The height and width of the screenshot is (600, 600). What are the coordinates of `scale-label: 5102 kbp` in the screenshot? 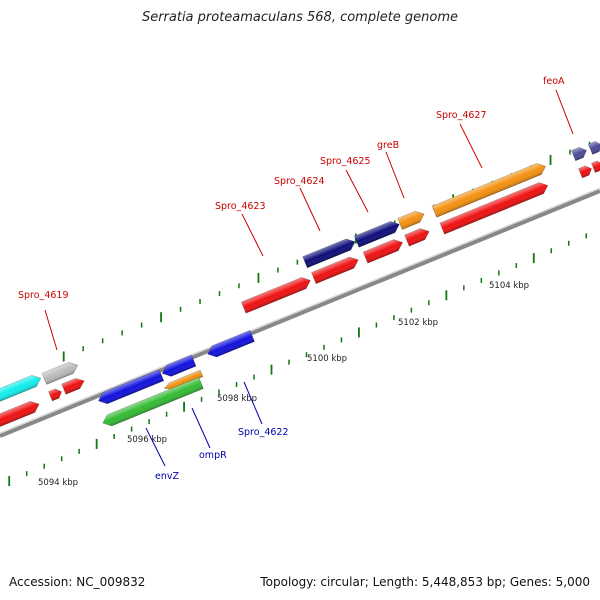 It's located at (418, 323).